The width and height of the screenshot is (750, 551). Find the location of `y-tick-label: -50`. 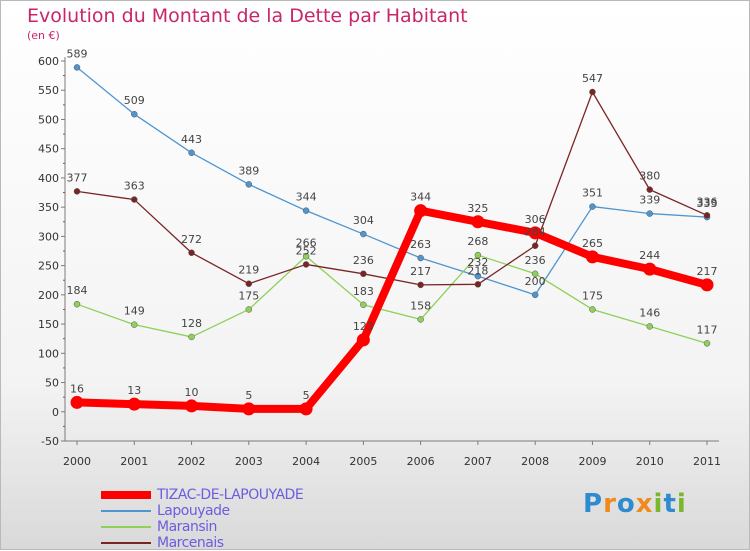

y-tick-label: -50 is located at coordinates (50, 441).